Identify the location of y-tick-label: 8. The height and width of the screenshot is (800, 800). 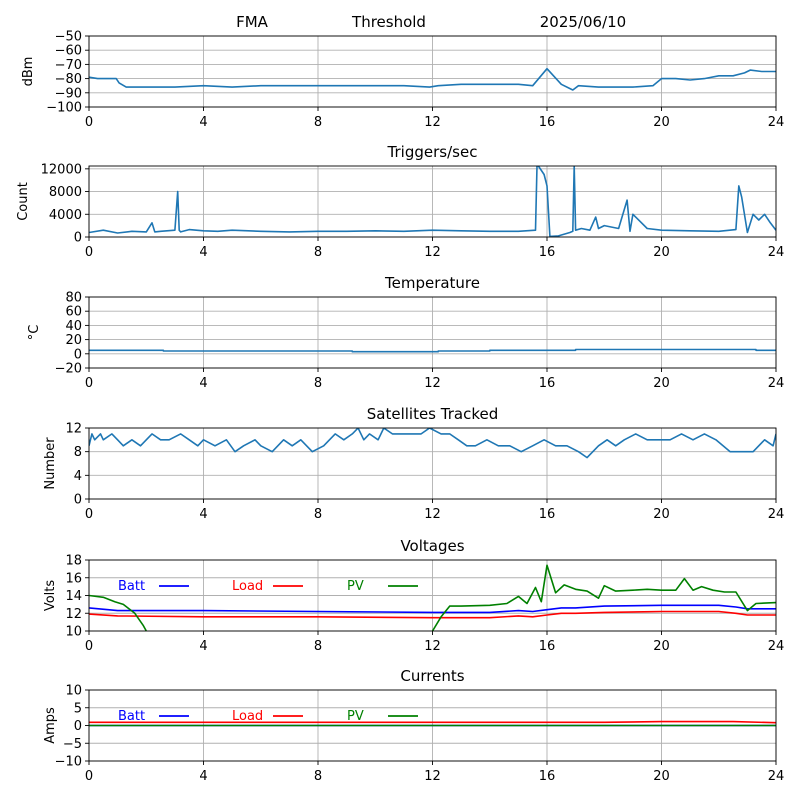
(78, 452).